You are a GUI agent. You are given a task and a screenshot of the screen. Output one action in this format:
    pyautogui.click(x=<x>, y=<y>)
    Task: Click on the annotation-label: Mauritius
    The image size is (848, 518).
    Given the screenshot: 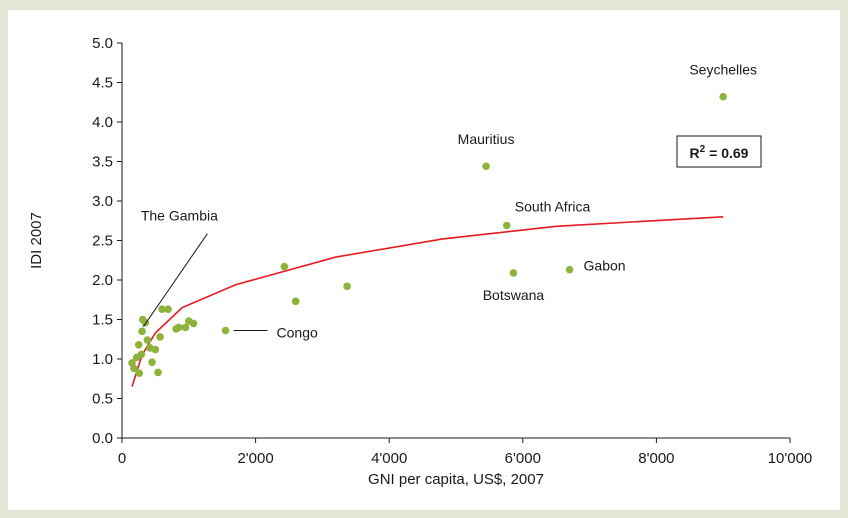 What is the action you would take?
    pyautogui.click(x=486, y=139)
    